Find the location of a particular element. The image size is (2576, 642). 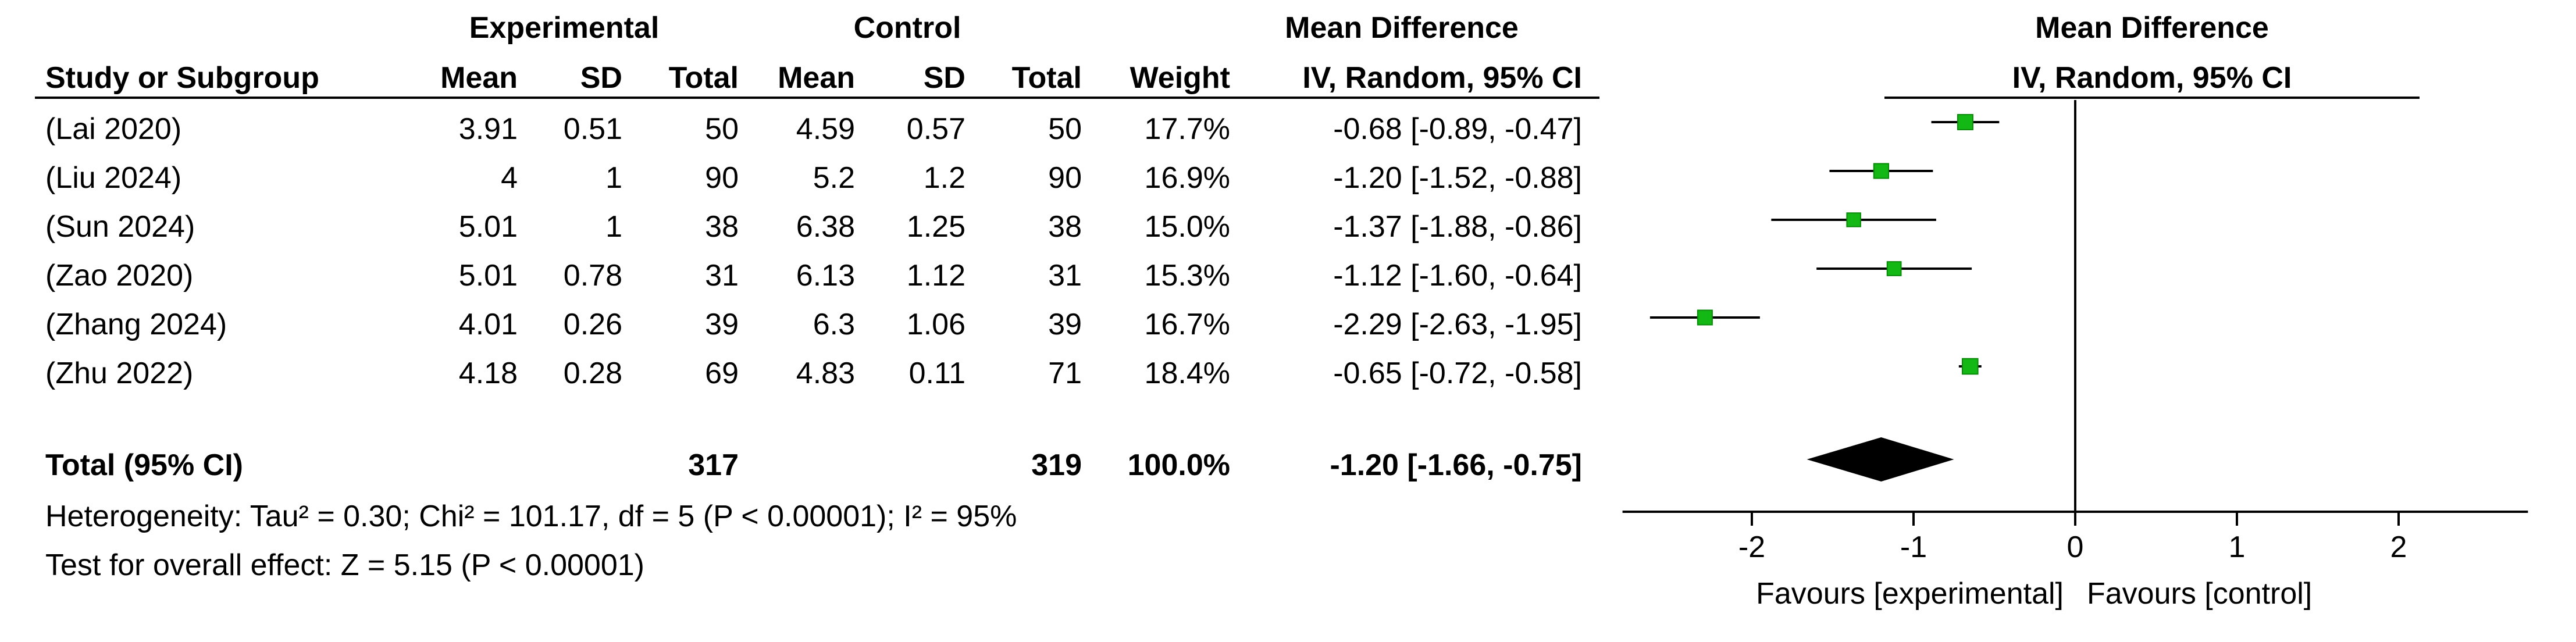

ctrl-mean: 6.3 is located at coordinates (834, 324).